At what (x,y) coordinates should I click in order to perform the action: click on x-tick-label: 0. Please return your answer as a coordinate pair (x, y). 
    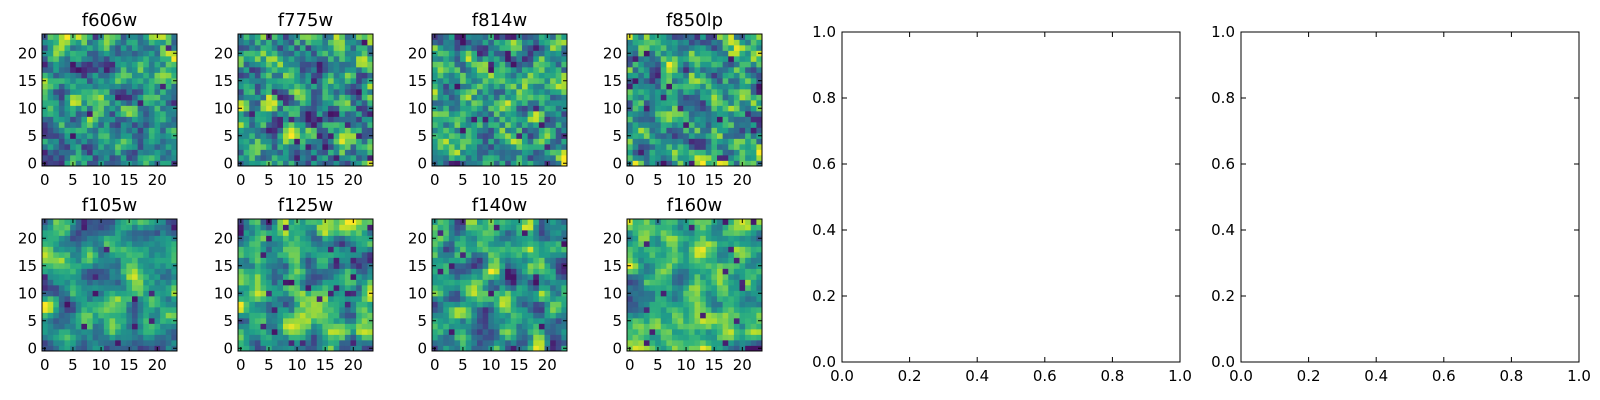
    Looking at the image, I should click on (241, 365).